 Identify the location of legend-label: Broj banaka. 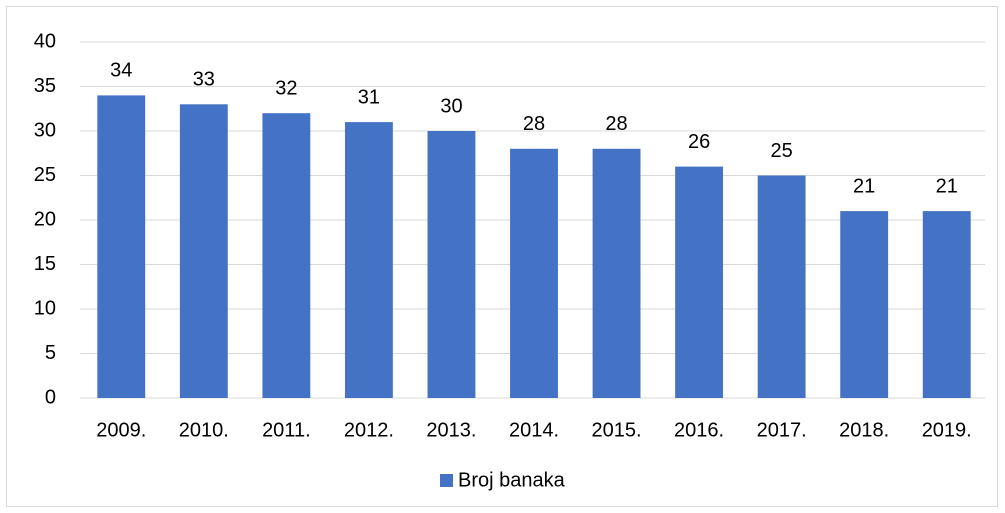
(512, 480).